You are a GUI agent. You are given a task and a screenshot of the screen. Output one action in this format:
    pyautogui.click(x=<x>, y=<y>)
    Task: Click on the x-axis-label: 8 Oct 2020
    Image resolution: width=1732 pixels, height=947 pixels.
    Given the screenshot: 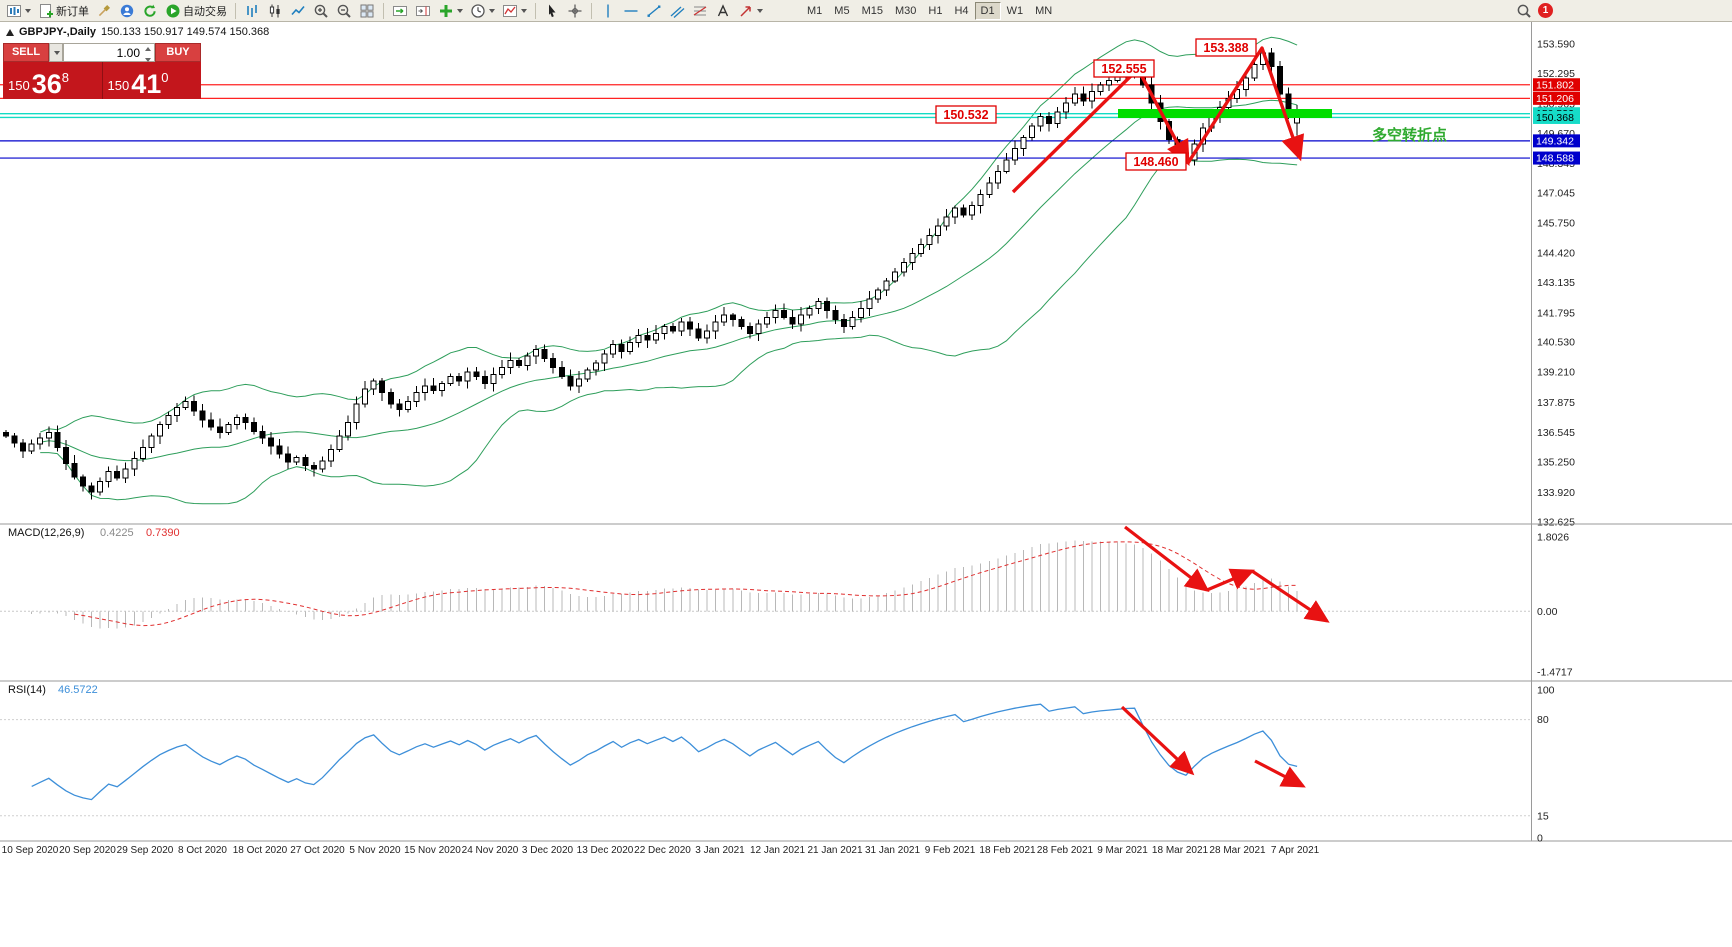 What is the action you would take?
    pyautogui.click(x=202, y=850)
    